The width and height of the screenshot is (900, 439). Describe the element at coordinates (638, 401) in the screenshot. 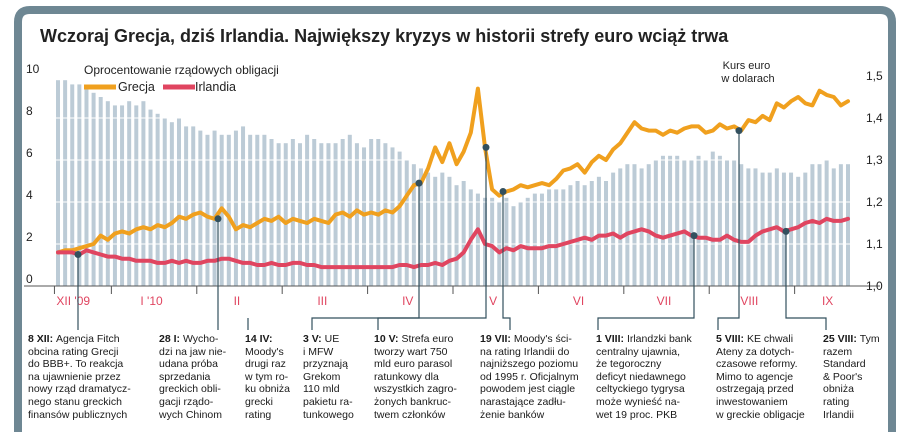

I see `annotation-line: może wynieść na-` at that location.